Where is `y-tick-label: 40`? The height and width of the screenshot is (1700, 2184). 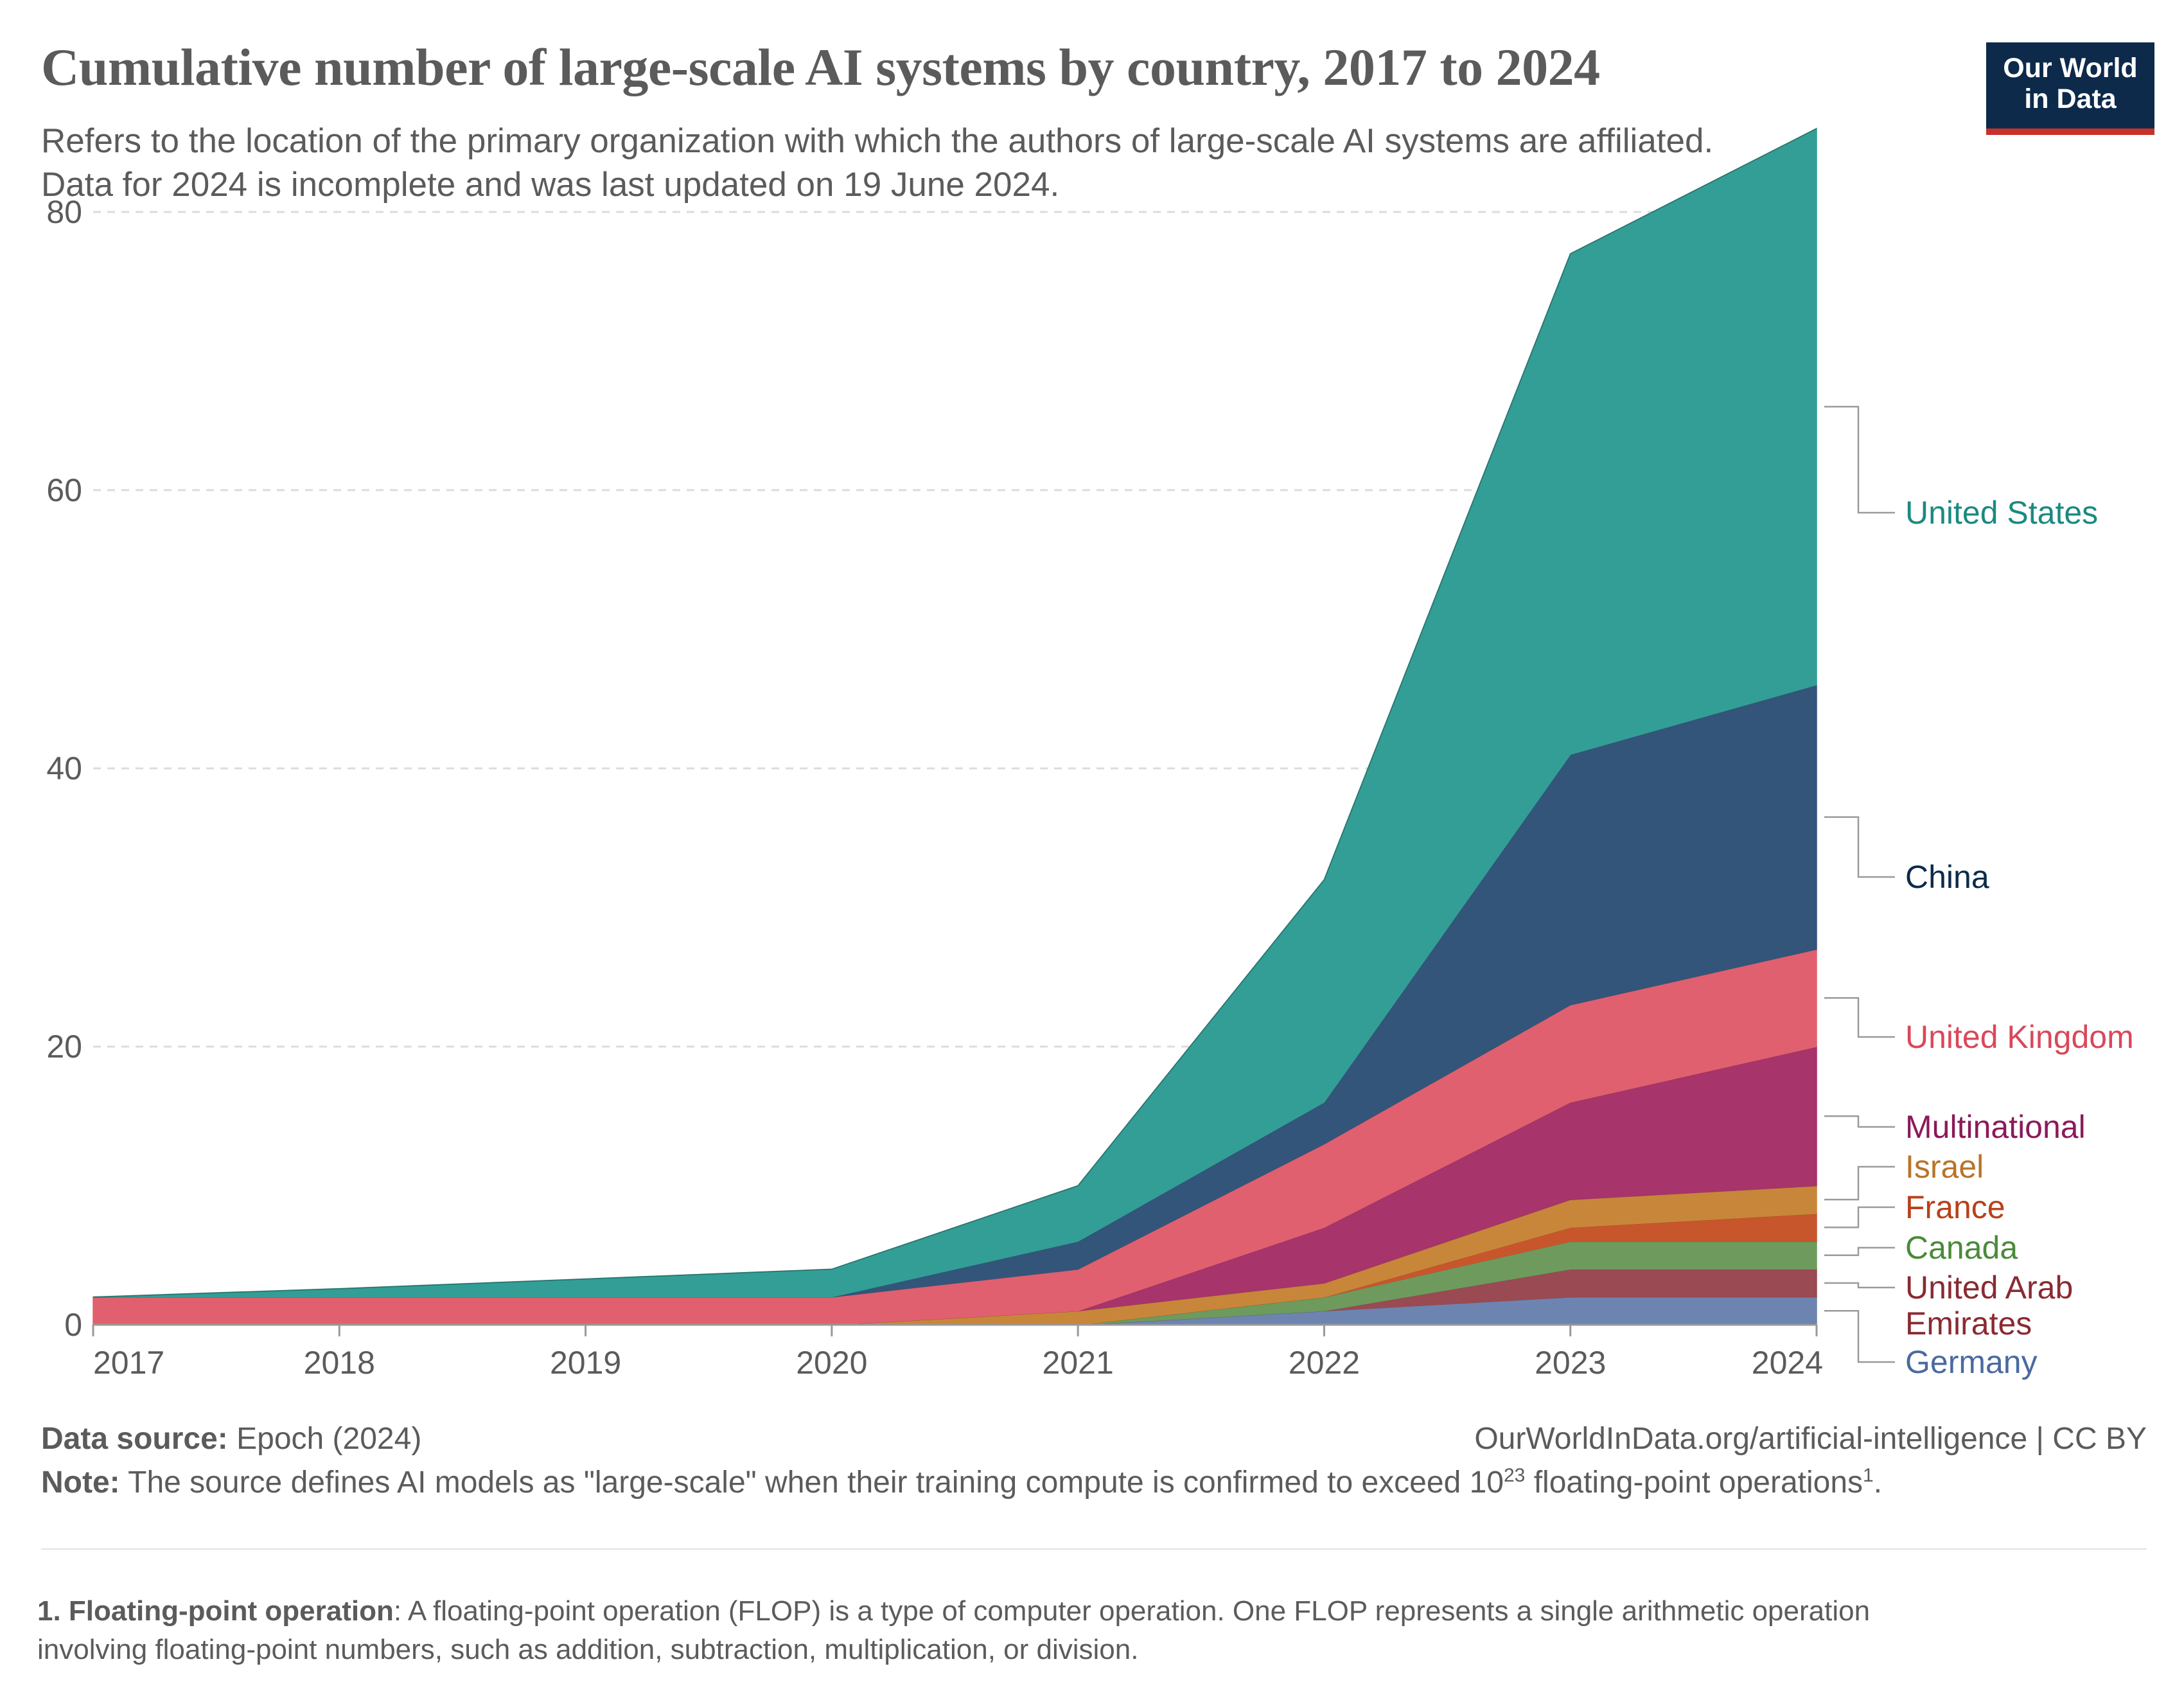 y-tick-label: 40 is located at coordinates (64, 768).